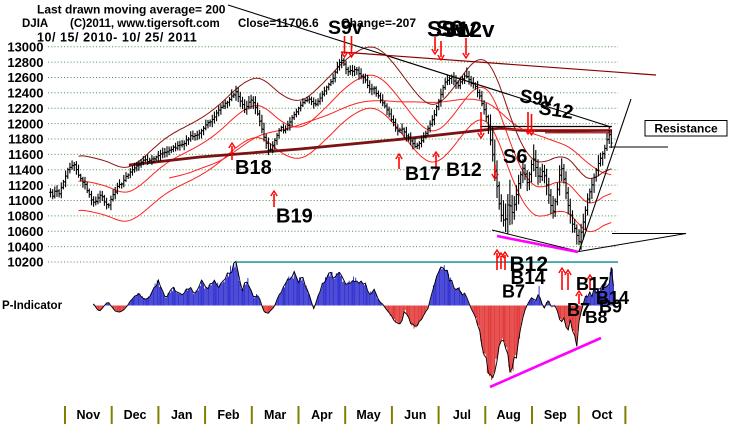 The image size is (743, 427). I want to click on svg-text: B18, so click(253, 168).